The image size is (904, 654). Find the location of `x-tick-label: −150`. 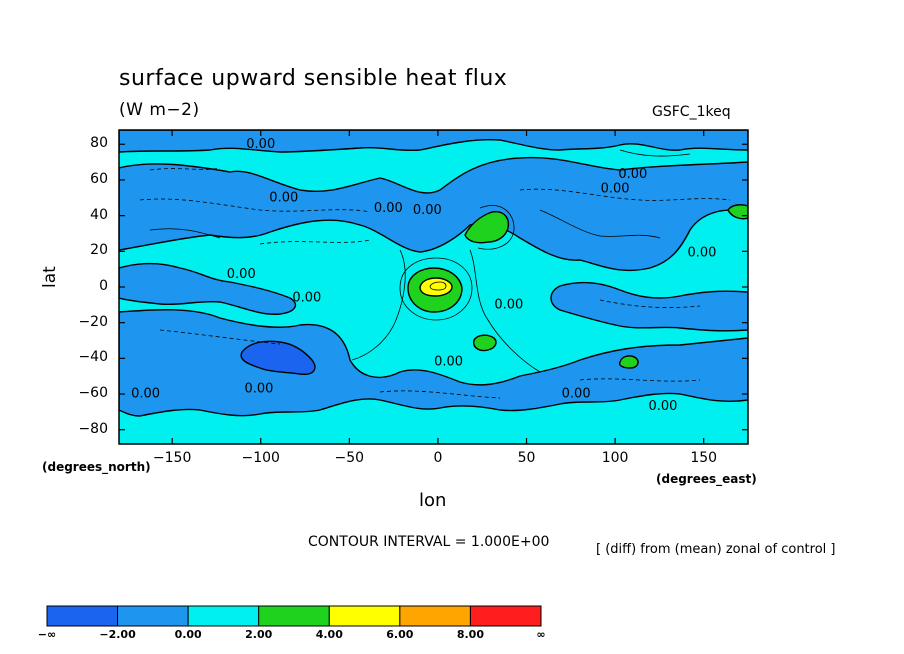

x-tick-label: −150 is located at coordinates (172, 458).